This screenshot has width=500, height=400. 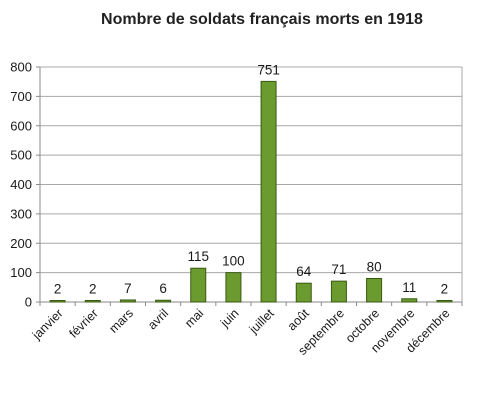 What do you see at coordinates (233, 287) in the screenshot?
I see `bar-juin` at bounding box center [233, 287].